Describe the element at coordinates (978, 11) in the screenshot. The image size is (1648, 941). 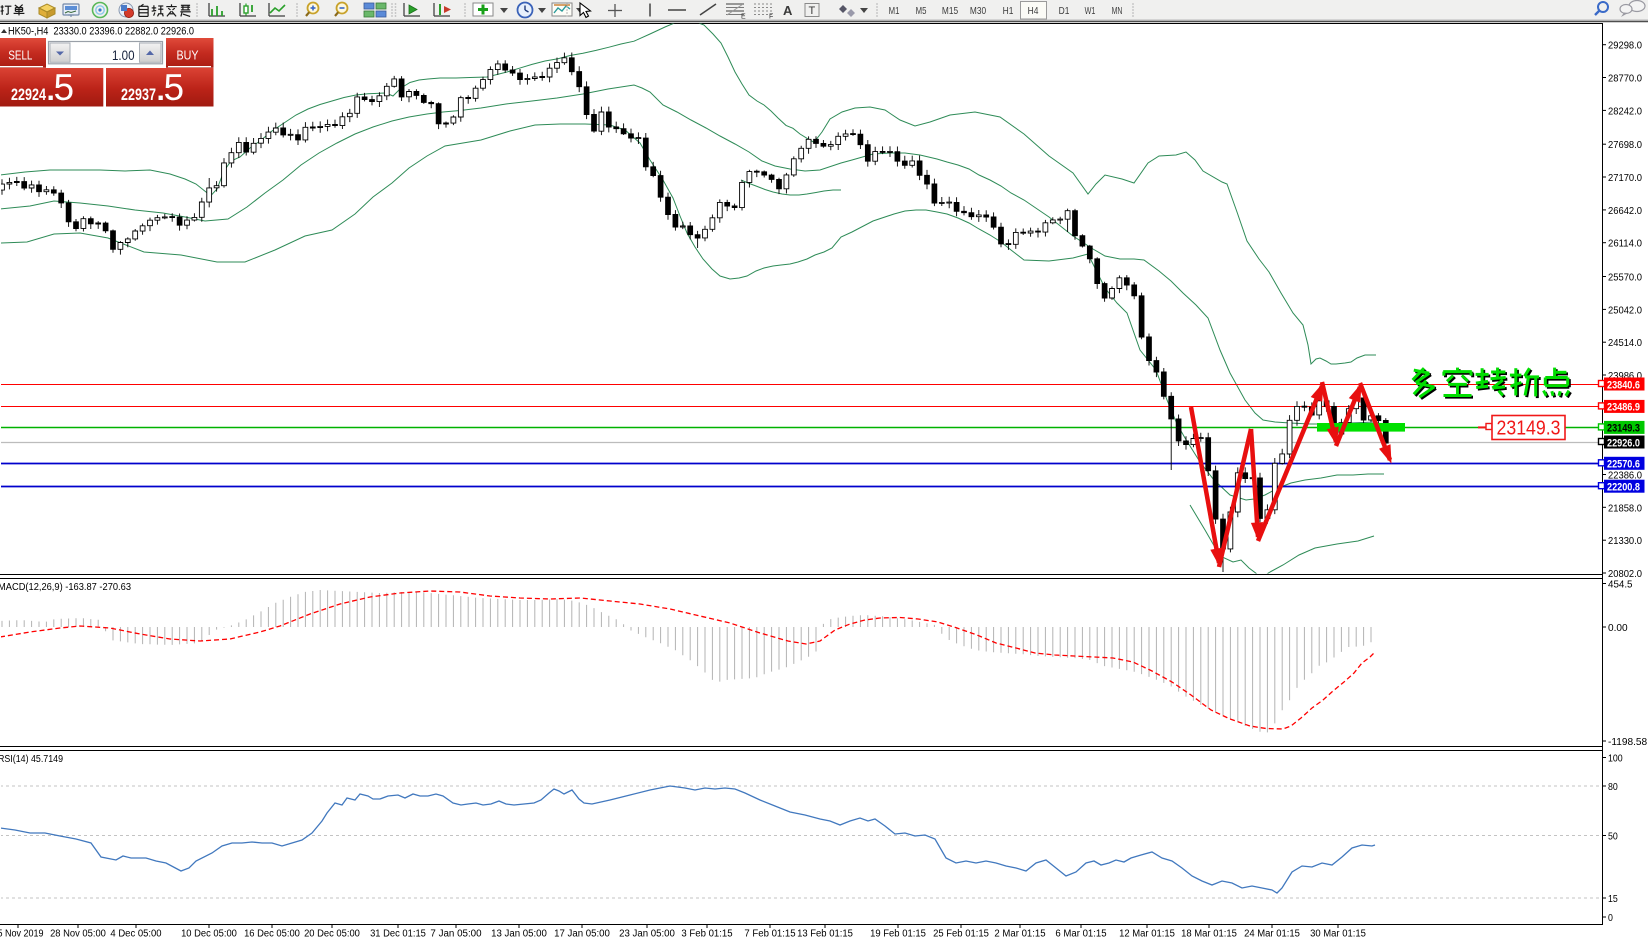
I see `svg-text: M30` at that location.